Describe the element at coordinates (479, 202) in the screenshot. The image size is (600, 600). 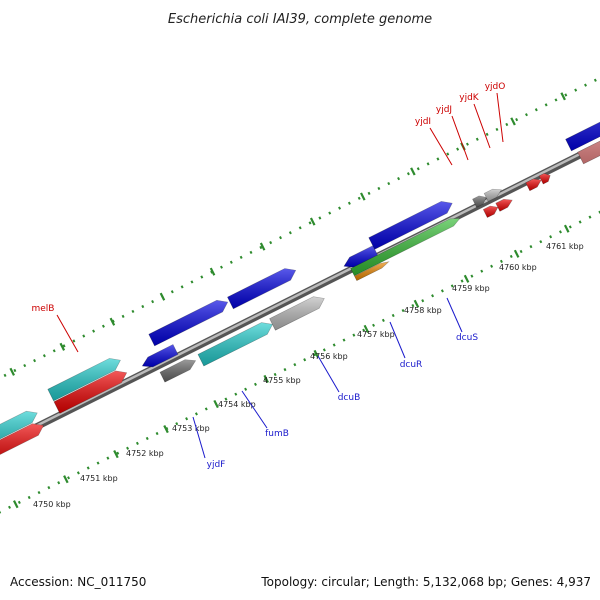
I see `gene-arrow-gray-dark-shade` at that location.